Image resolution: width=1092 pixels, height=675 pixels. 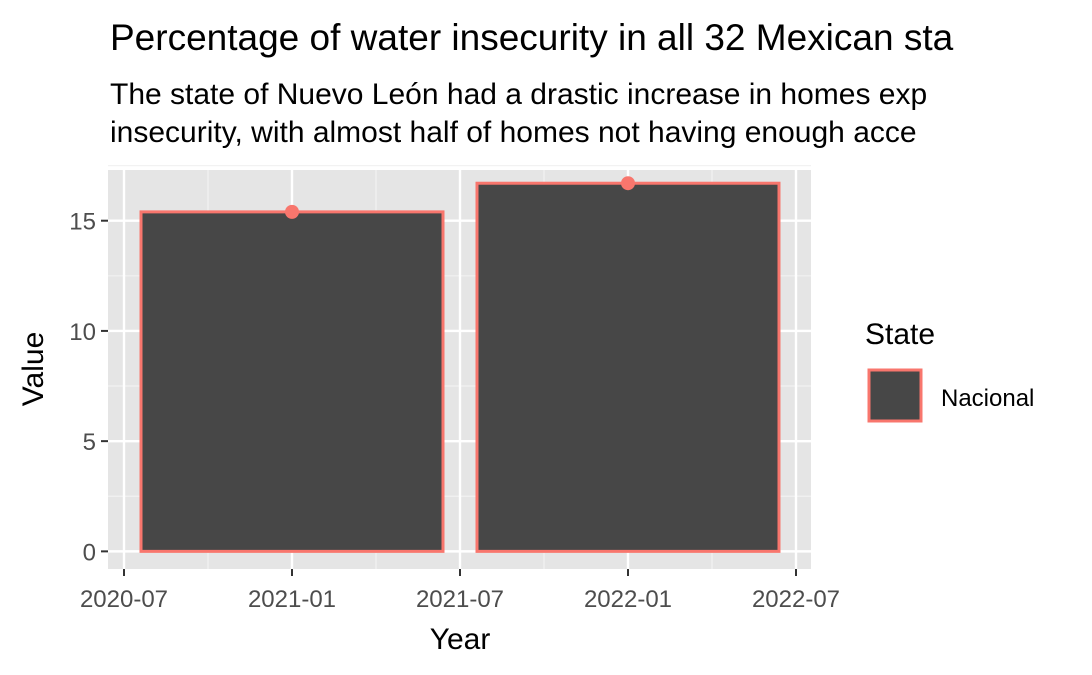 I want to click on x-tick-label-0: 2020-07, so click(x=124, y=599).